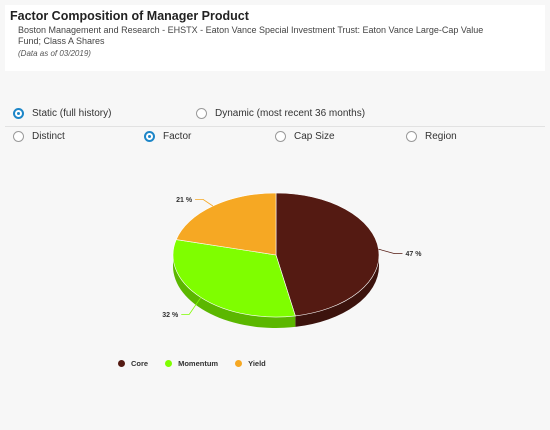 The height and width of the screenshot is (430, 550). I want to click on chart-legend: Core Momentum Yield, so click(200, 363).